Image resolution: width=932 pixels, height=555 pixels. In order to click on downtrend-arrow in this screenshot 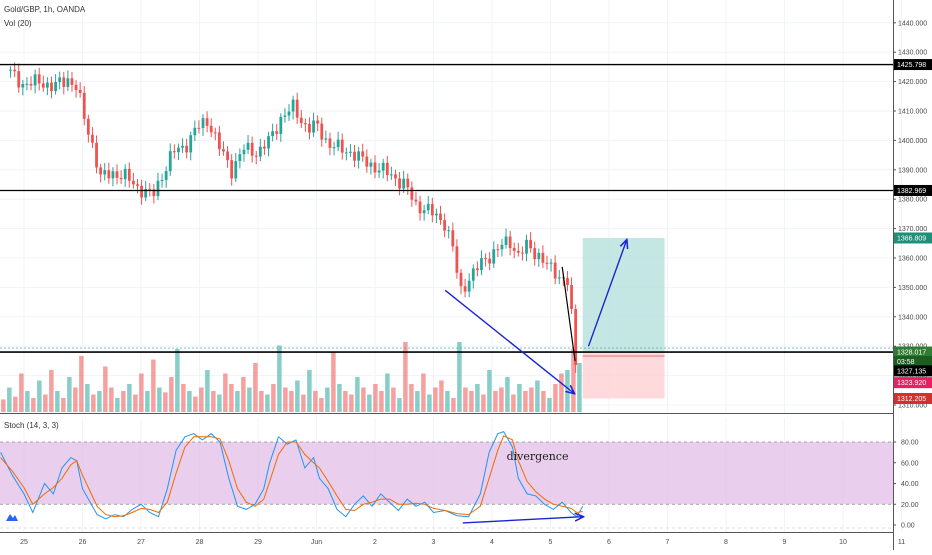, I will do `click(509, 341)`.